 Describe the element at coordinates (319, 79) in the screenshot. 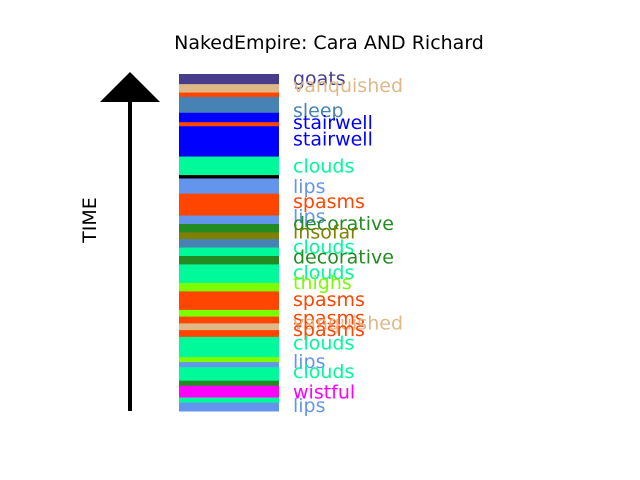

I see `topic-label: goats` at that location.